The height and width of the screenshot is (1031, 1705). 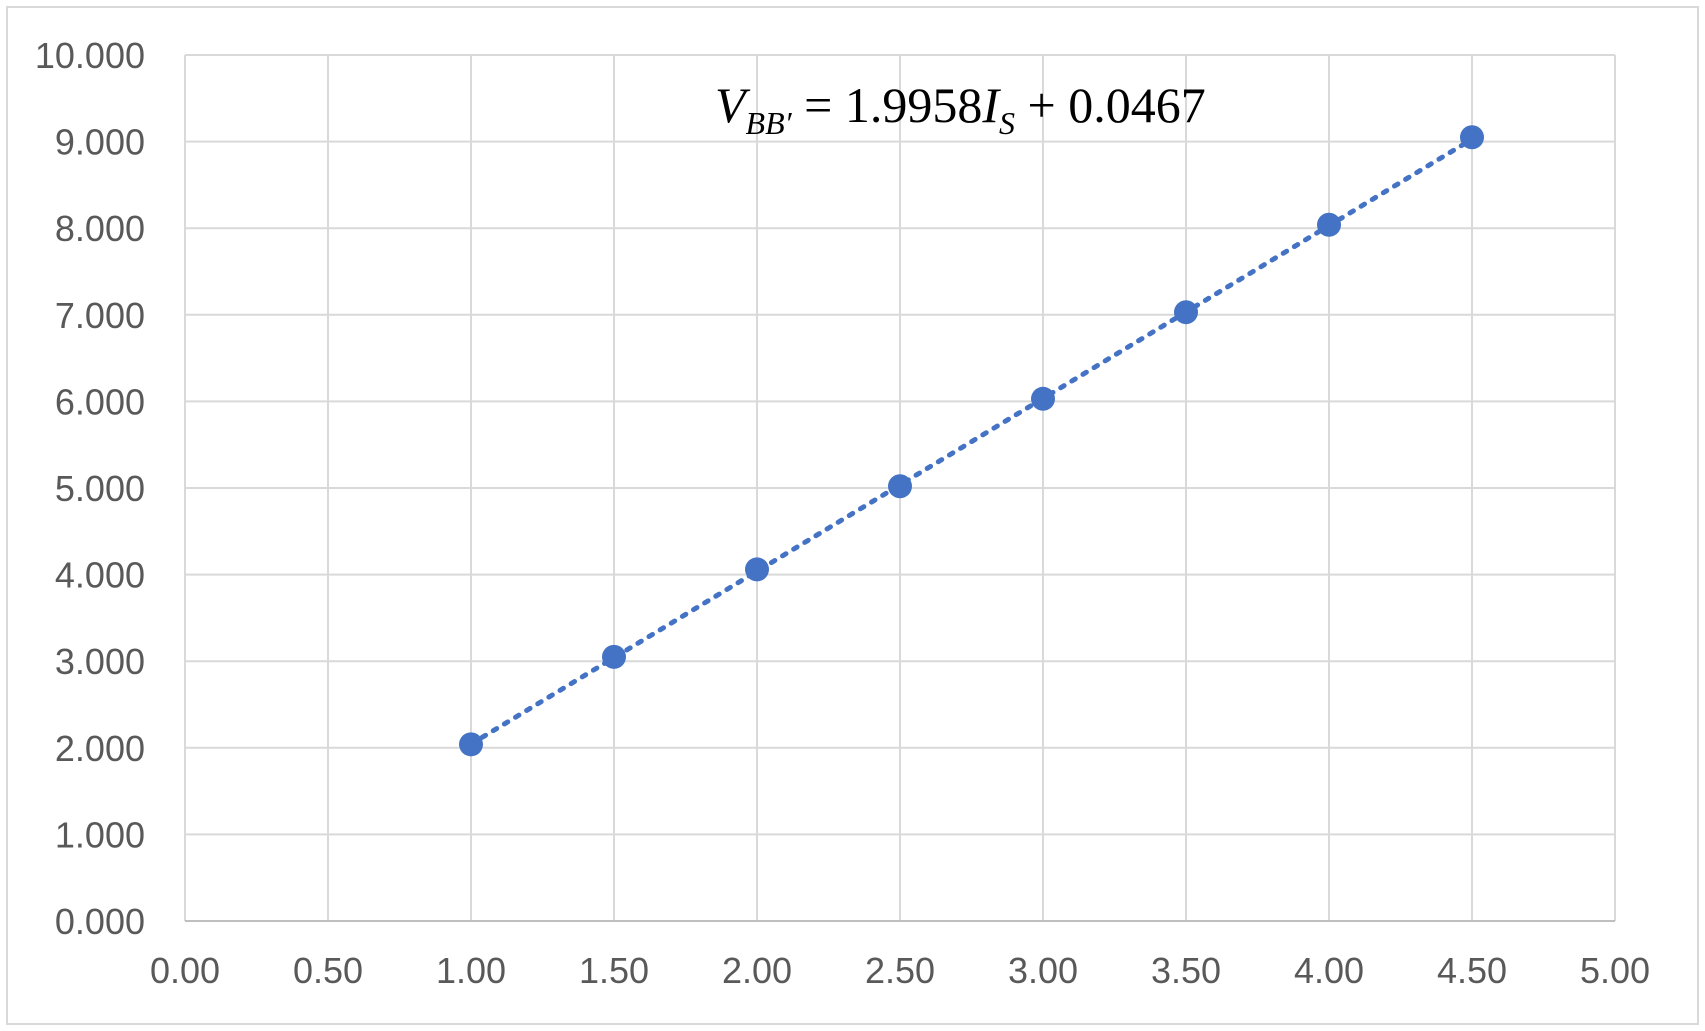 I want to click on x-tick-label: 4.00, so click(x=1329, y=970).